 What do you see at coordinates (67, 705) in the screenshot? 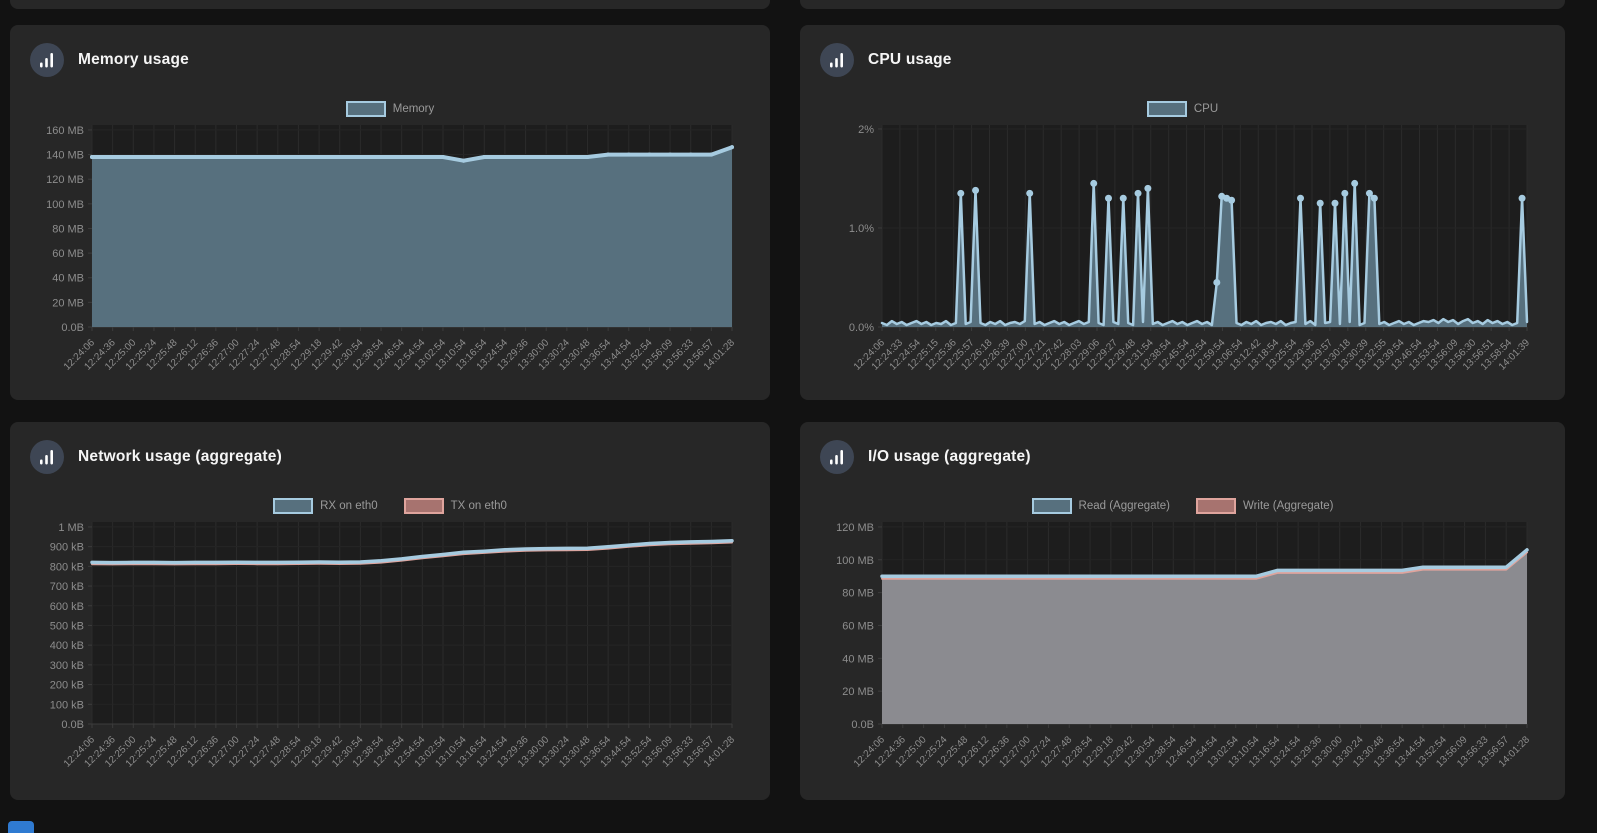
I see `svg-text: 100 kB` at bounding box center [67, 705].